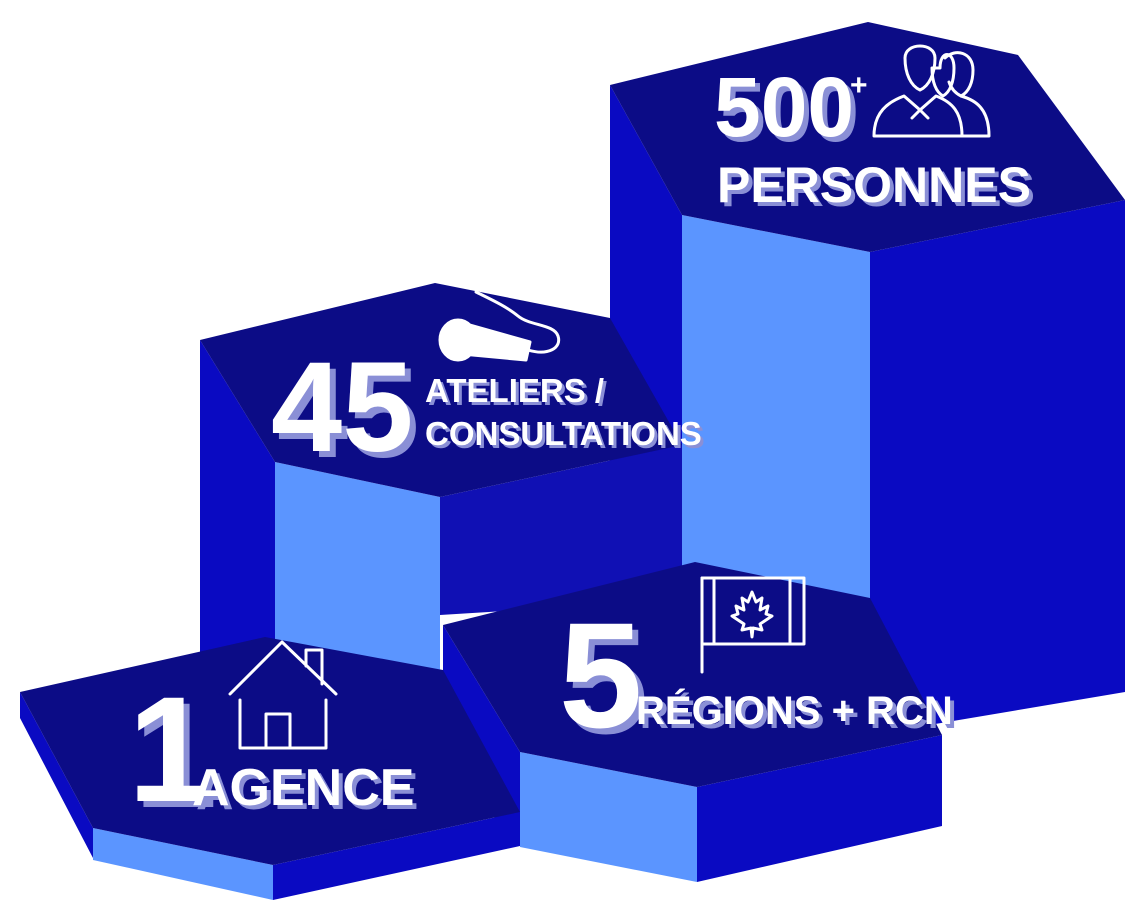  I want to click on stat-ateliers-label-line2-shadow: CONSULTATIONS, so click(566, 436).